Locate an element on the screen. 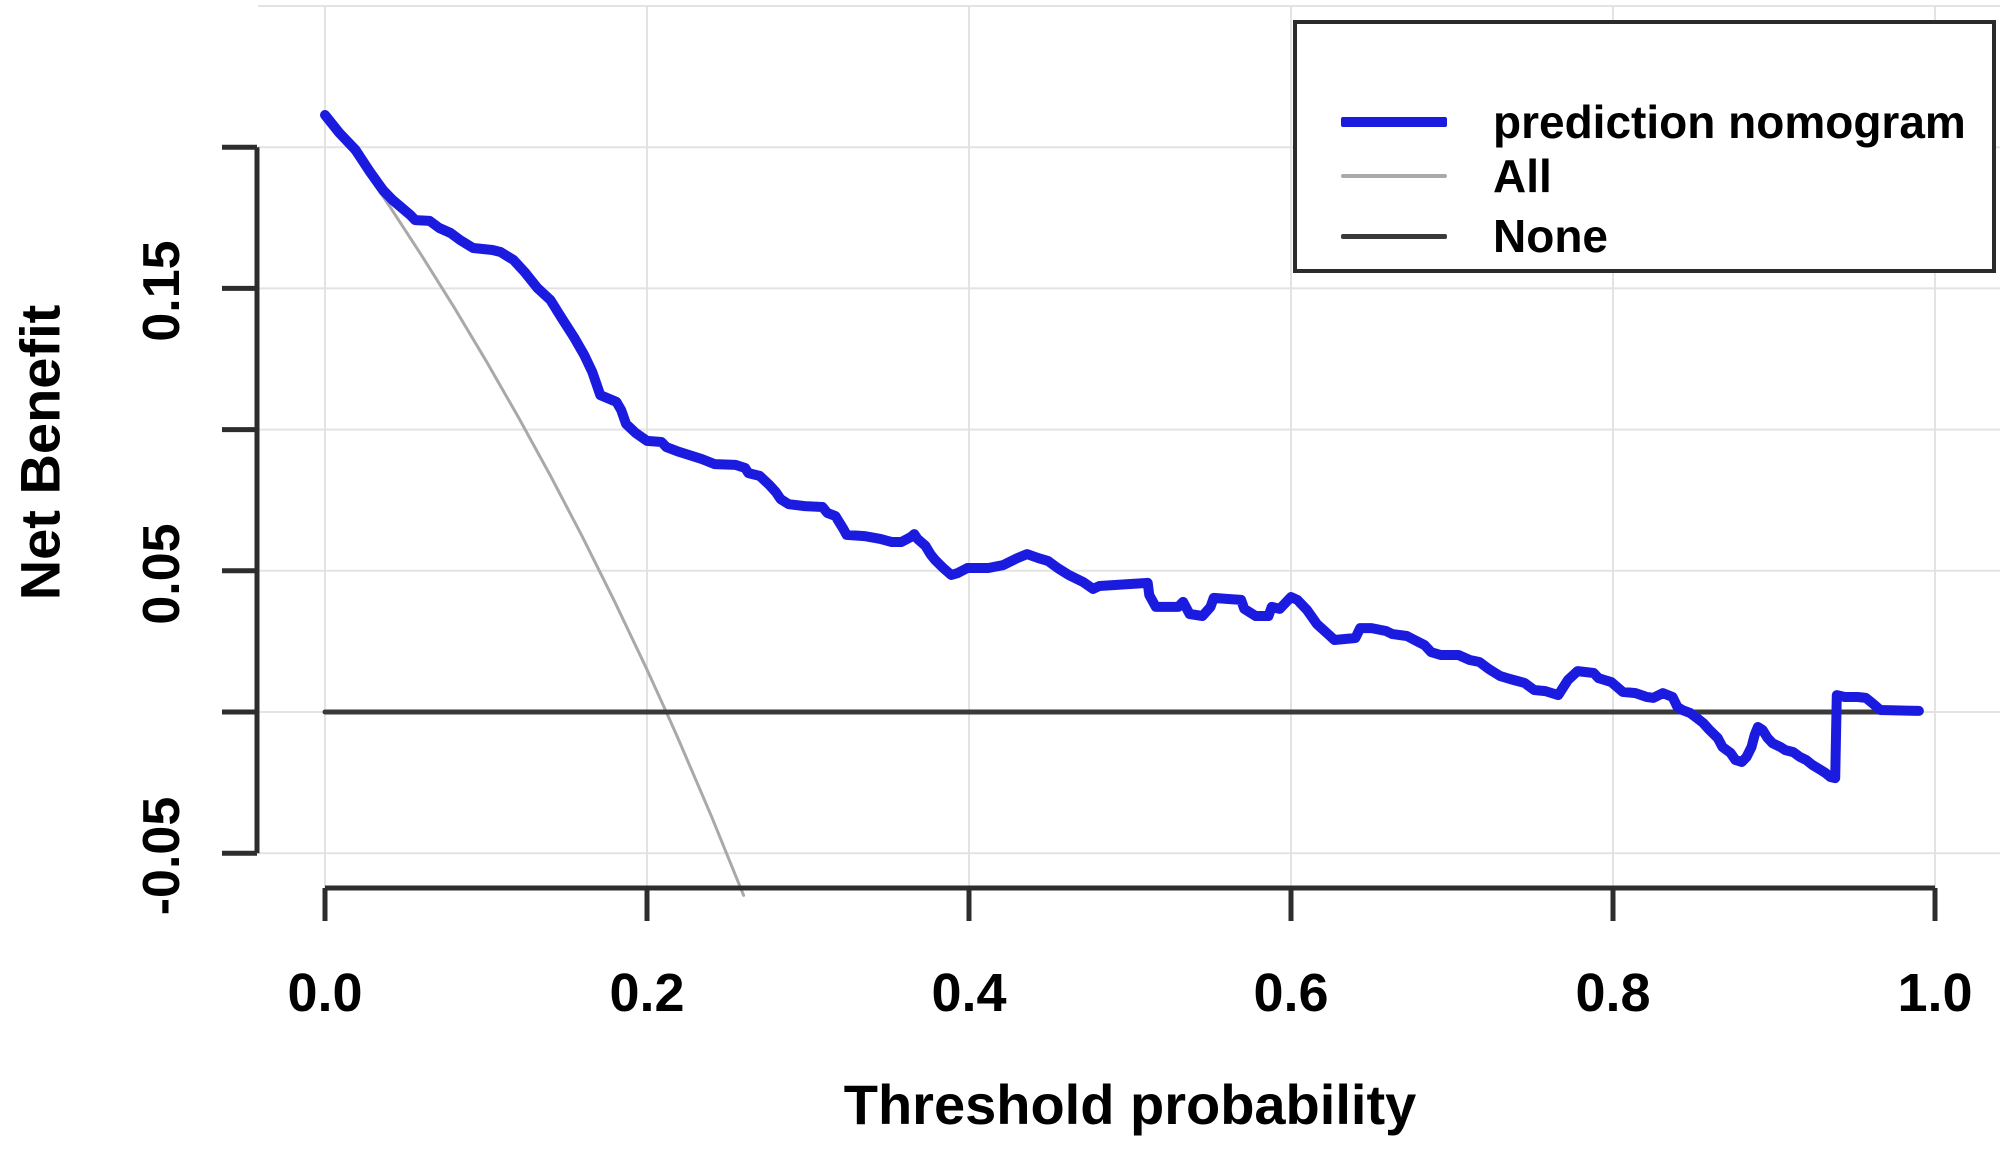  series-line-all is located at coordinates (534, 504).